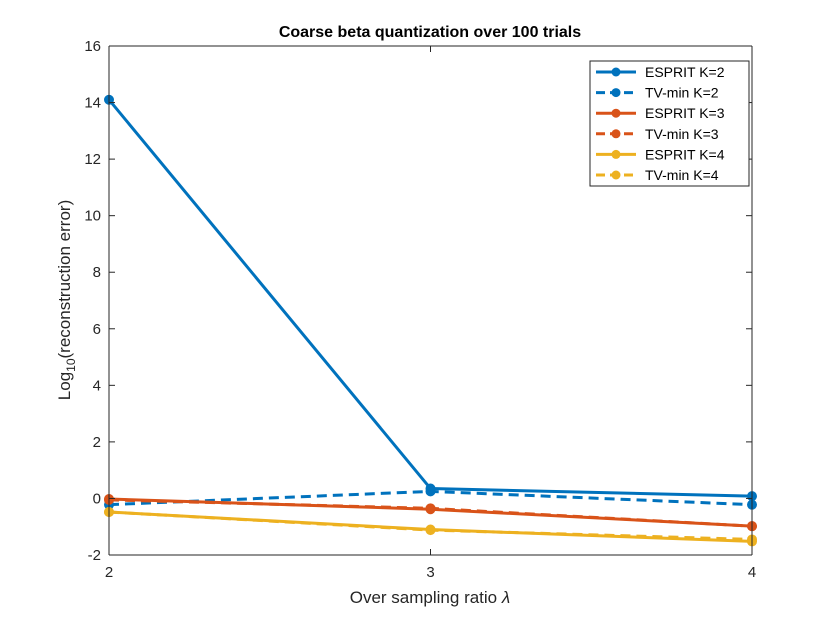  I want to click on y-axis-label-subscript: 10, so click(71, 365).